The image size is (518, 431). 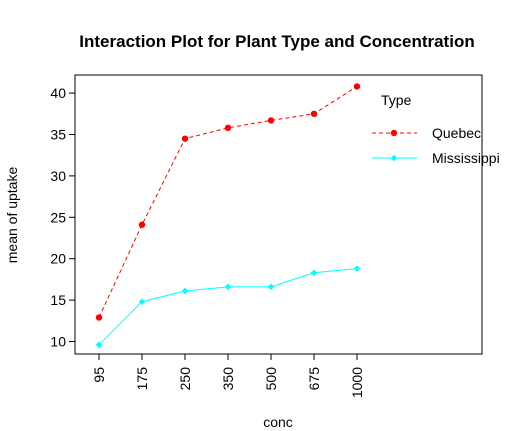 What do you see at coordinates (58, 259) in the screenshot?
I see `y-tick-label: 20` at bounding box center [58, 259].